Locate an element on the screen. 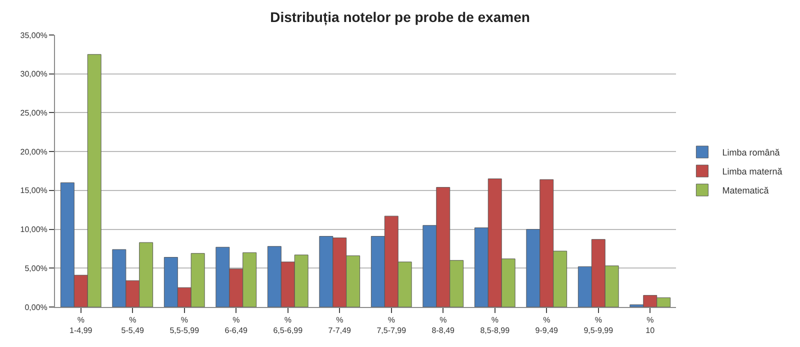 This screenshot has height=347, width=800. legend-label: Limba maternă is located at coordinates (752, 171).